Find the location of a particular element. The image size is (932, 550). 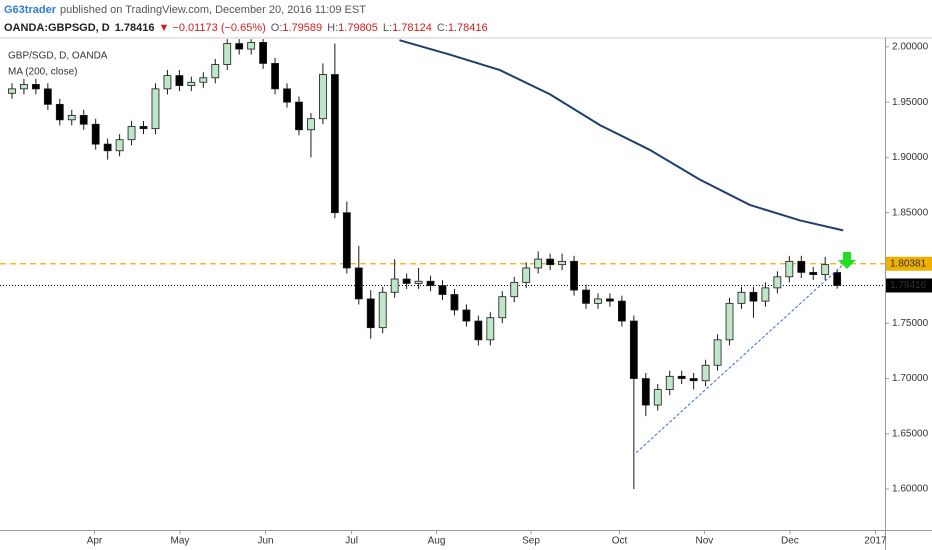

y-tick-label: 1.90000 is located at coordinates (910, 157).